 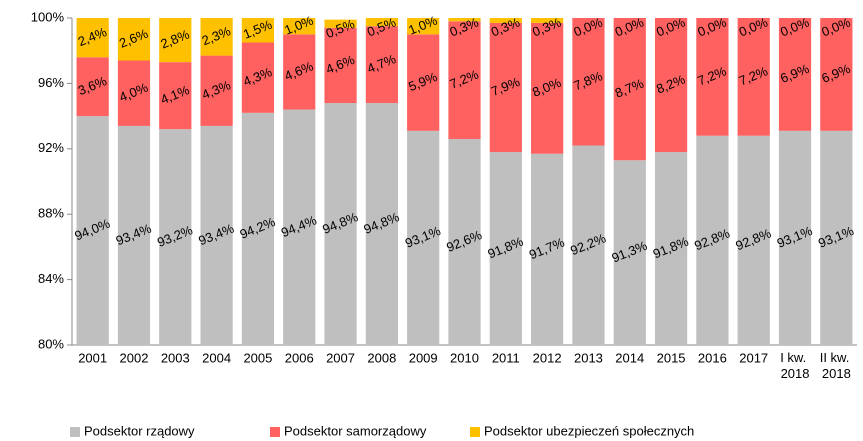 I want to click on x-tick-label: 2007, so click(x=340, y=357).